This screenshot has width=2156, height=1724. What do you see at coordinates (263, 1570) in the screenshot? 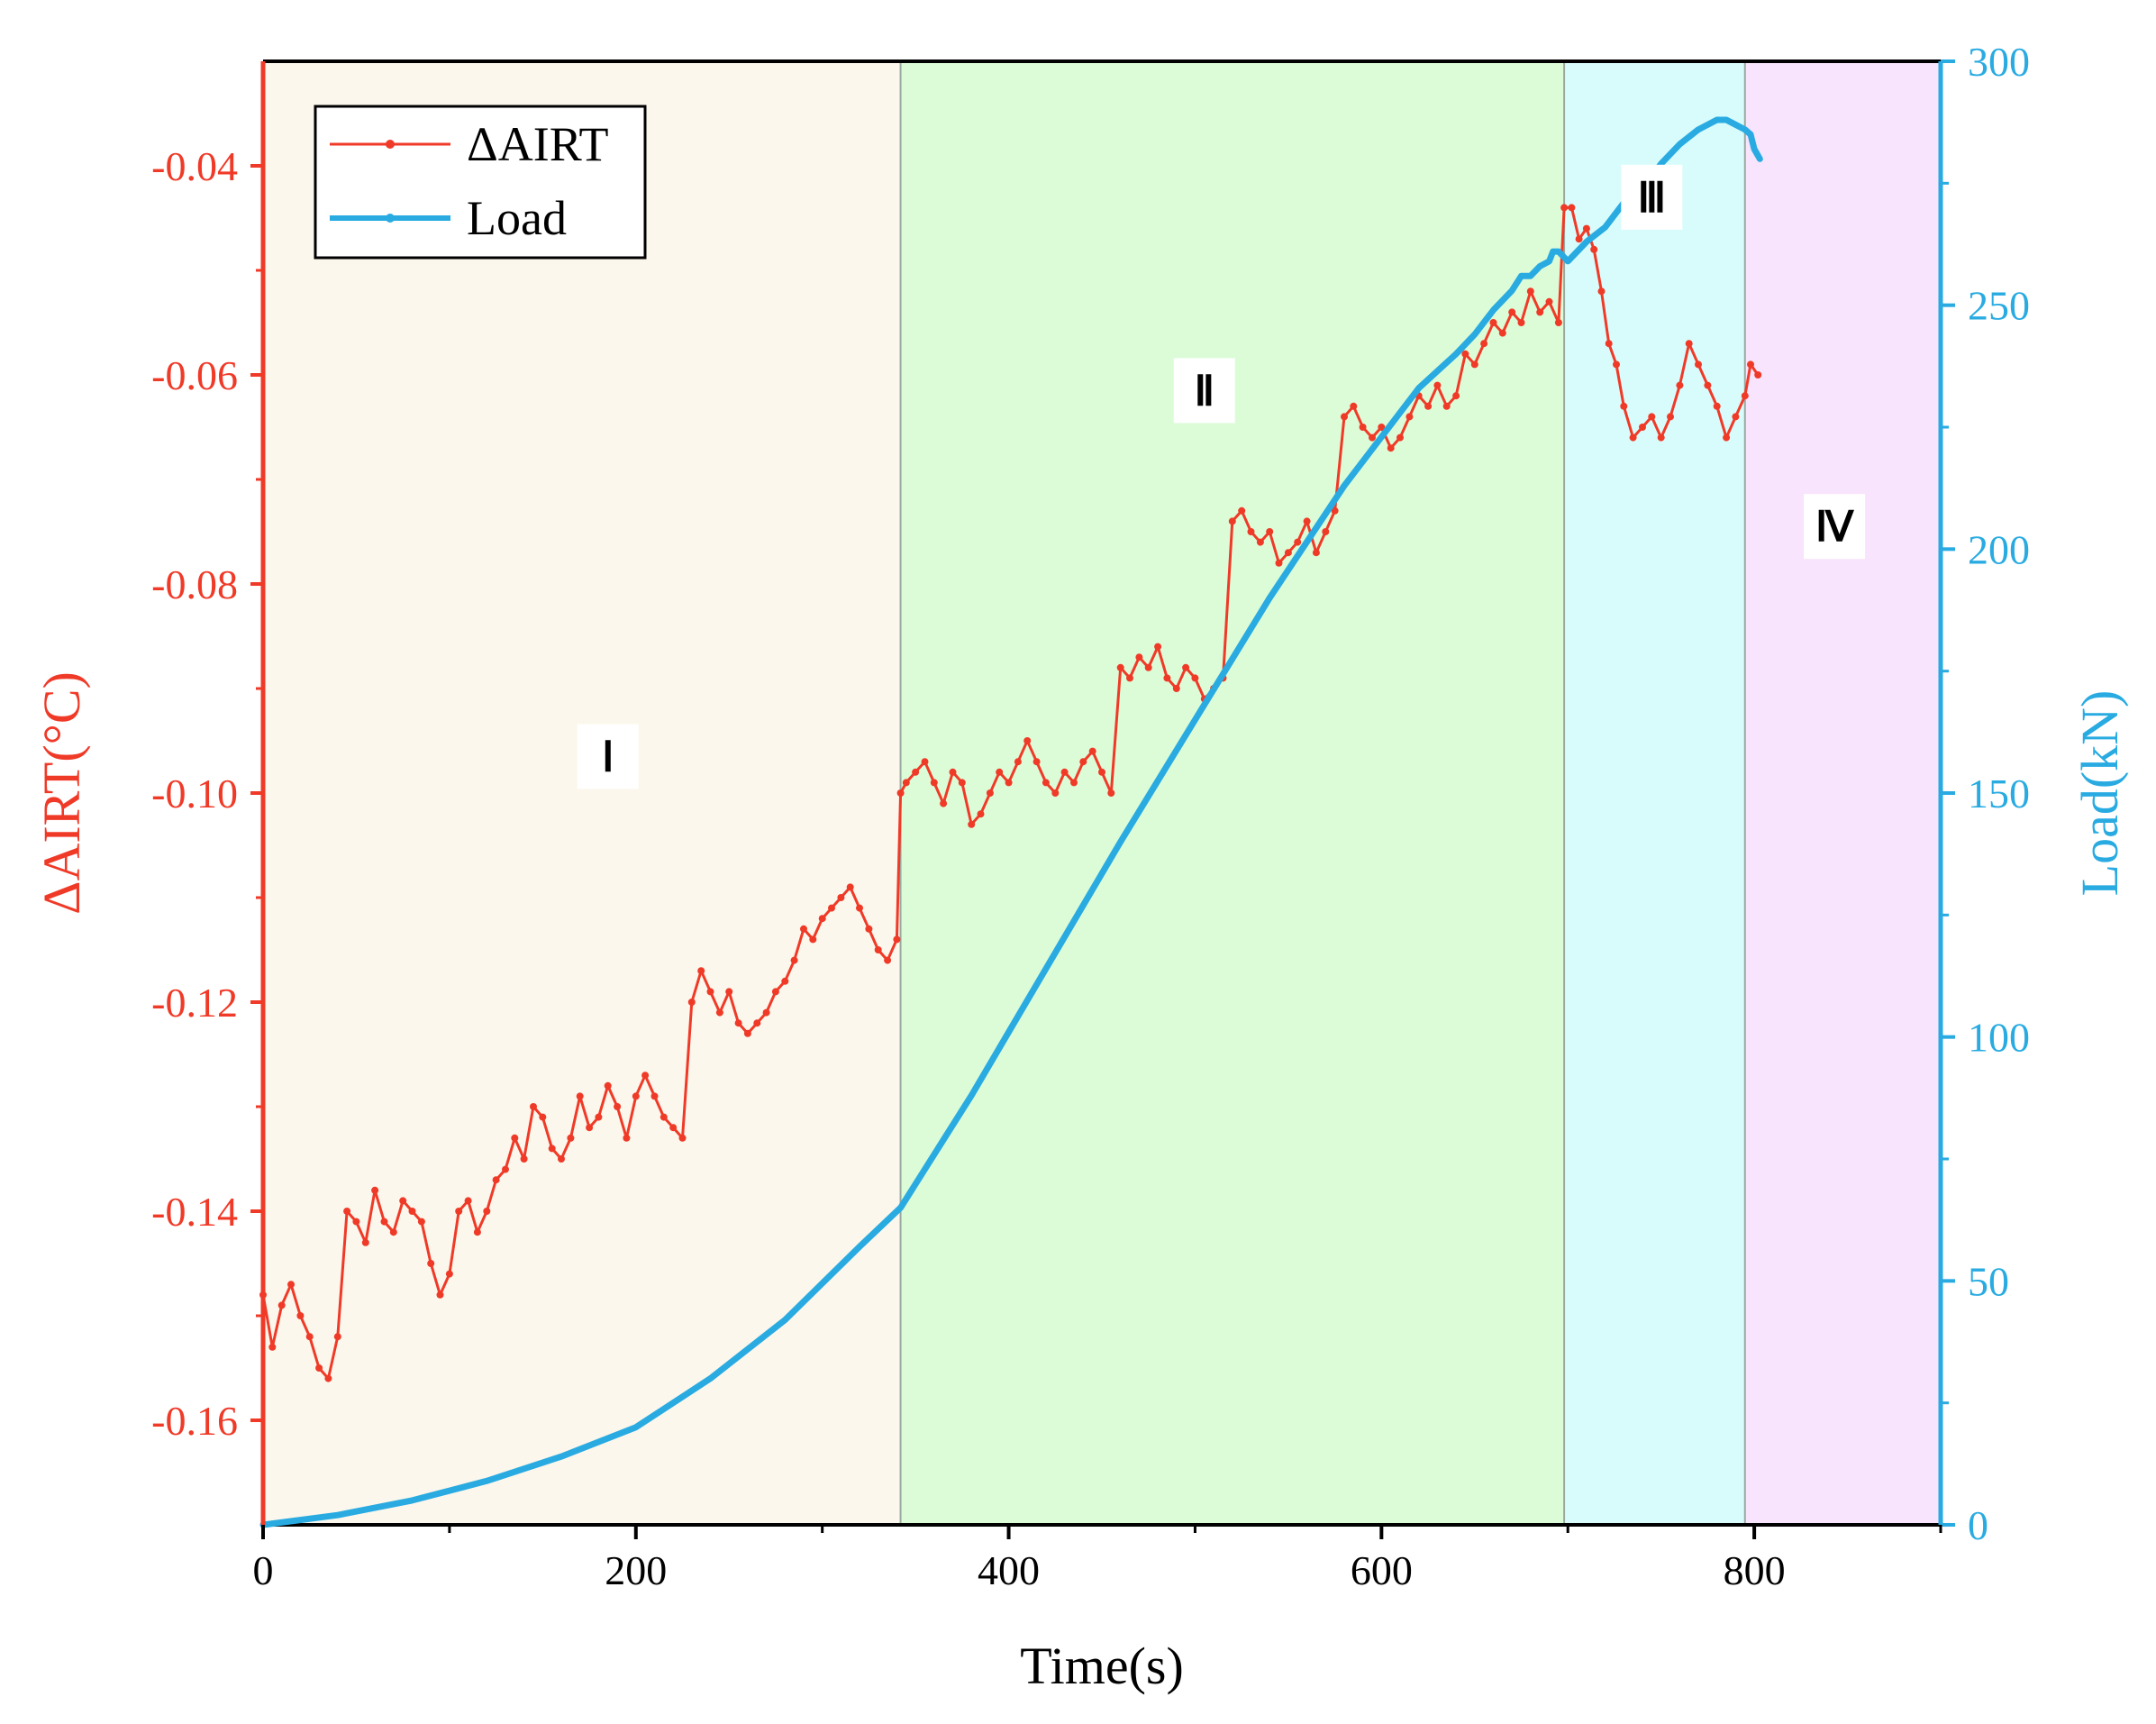
I see `x-tick-label: 0` at bounding box center [263, 1570].